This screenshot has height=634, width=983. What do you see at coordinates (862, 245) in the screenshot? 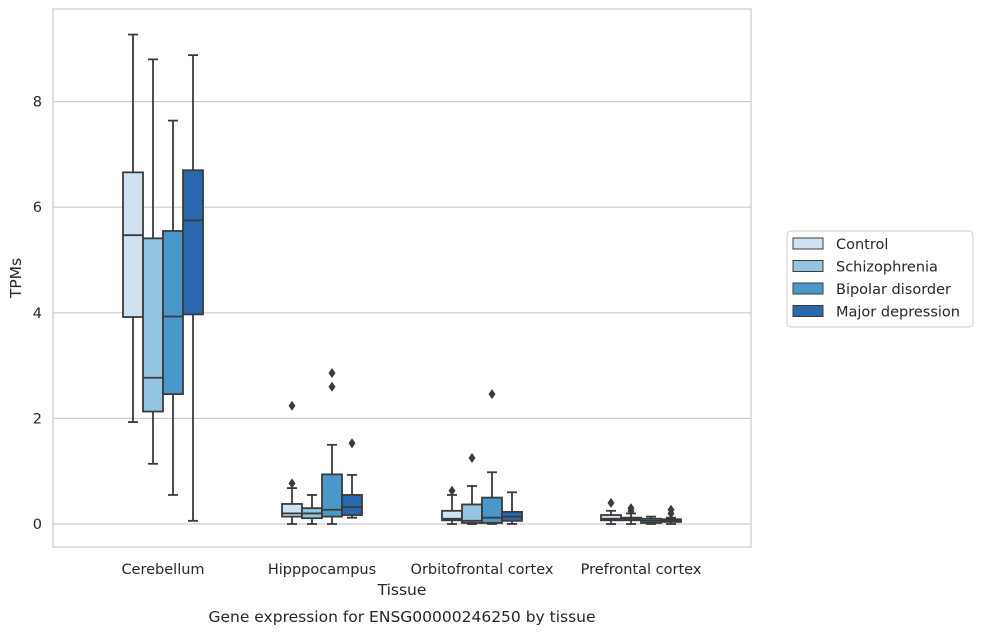
I see `legend-label: Control` at bounding box center [862, 245].